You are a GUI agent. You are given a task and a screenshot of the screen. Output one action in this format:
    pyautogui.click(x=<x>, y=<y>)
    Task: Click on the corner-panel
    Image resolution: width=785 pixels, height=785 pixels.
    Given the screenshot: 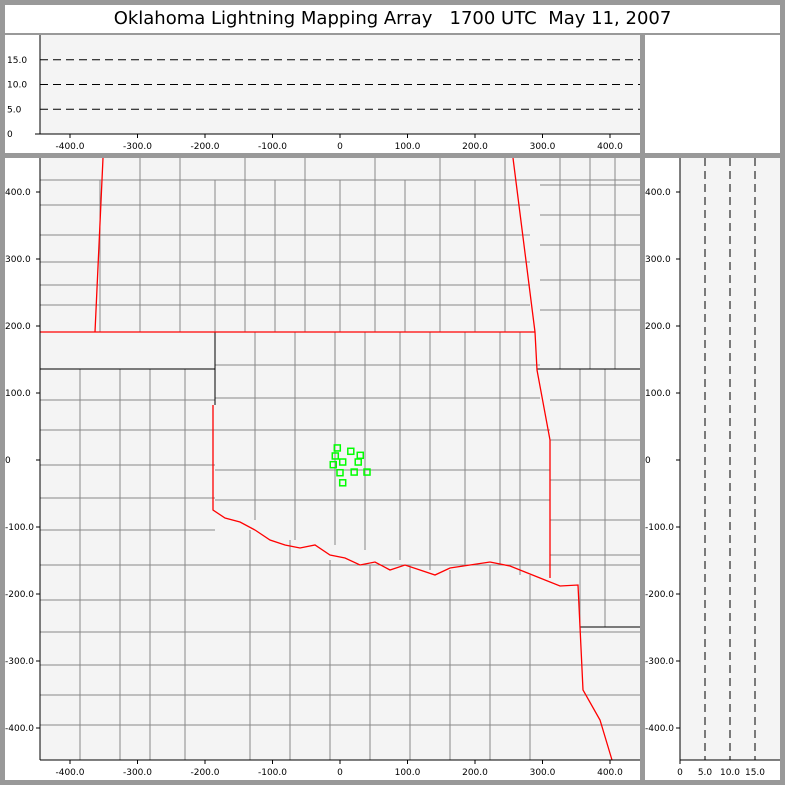 What is the action you would take?
    pyautogui.click(x=712, y=94)
    